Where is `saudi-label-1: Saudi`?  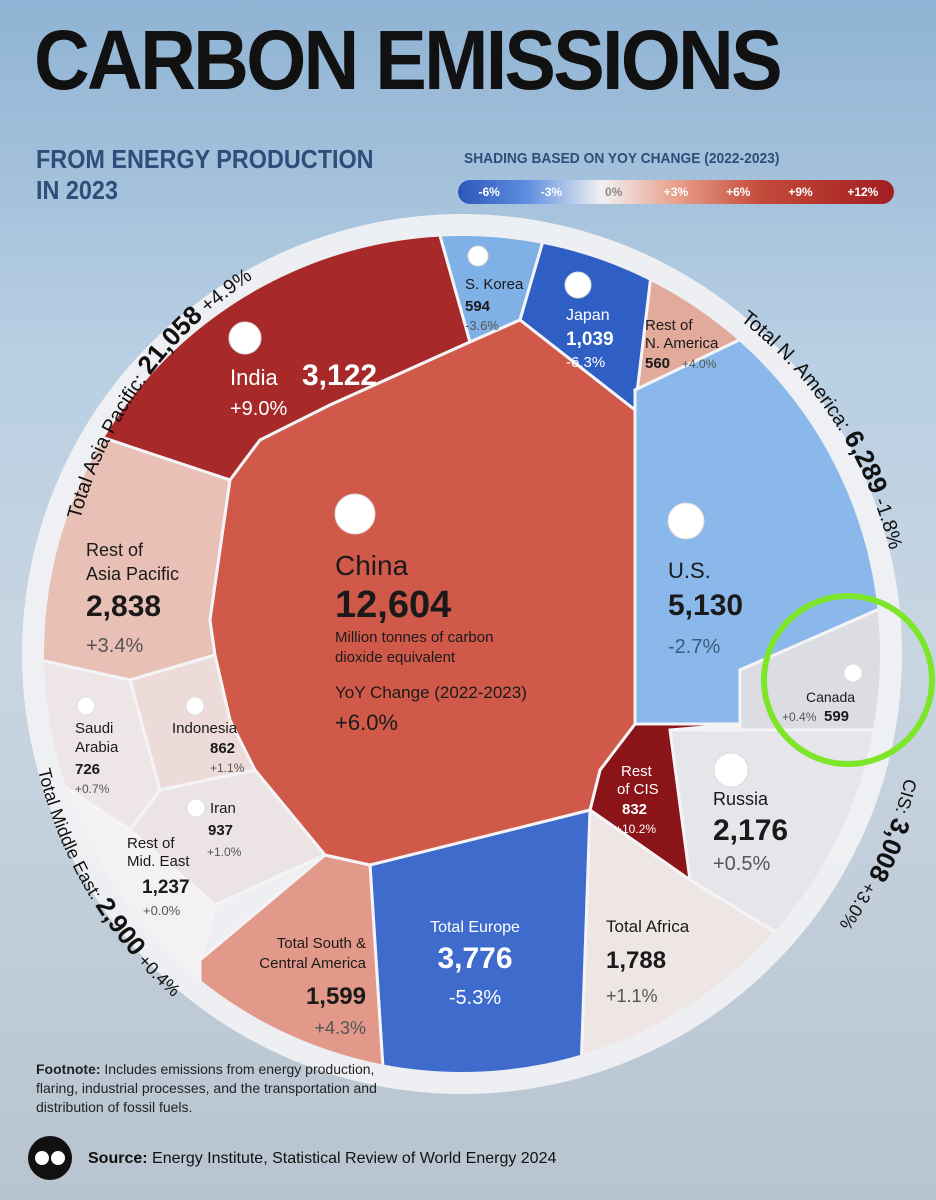
saudi-label-1: Saudi is located at coordinates (94, 728).